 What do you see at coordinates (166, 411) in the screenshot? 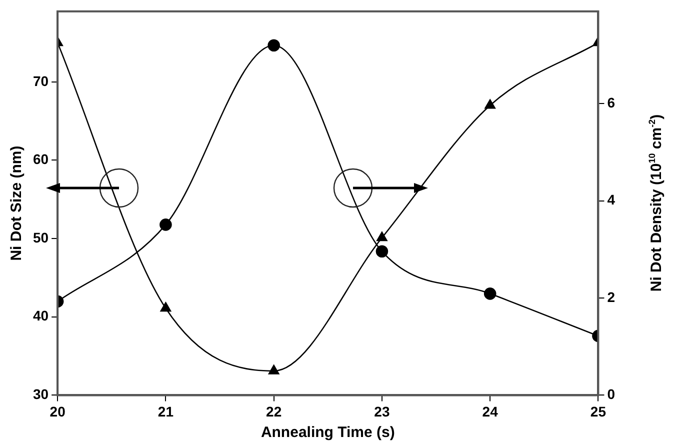
I see `x-tick-label: 21` at bounding box center [166, 411].